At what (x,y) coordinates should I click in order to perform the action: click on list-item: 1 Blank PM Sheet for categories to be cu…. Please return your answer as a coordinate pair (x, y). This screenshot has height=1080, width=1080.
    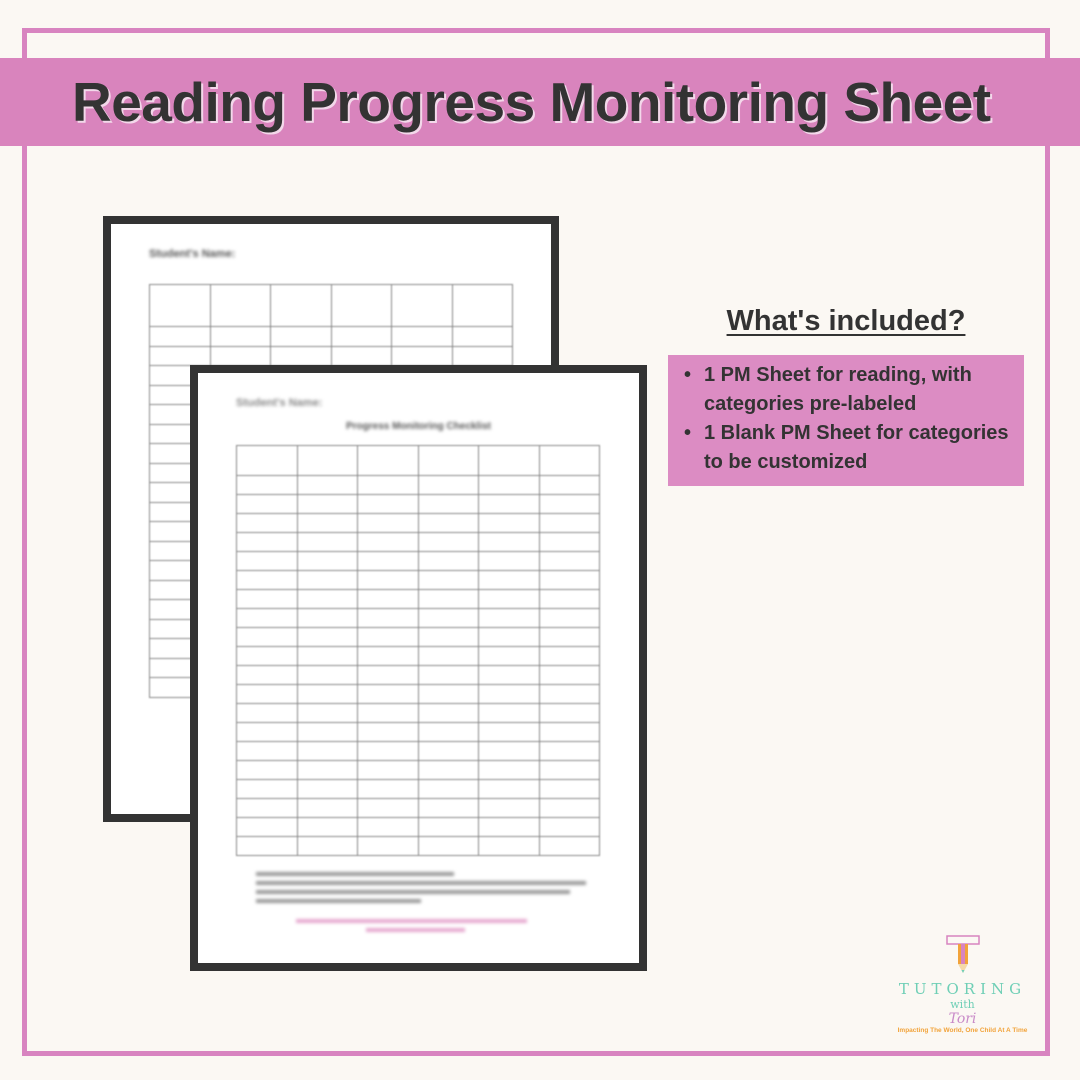
    Looking at the image, I should click on (848, 448).